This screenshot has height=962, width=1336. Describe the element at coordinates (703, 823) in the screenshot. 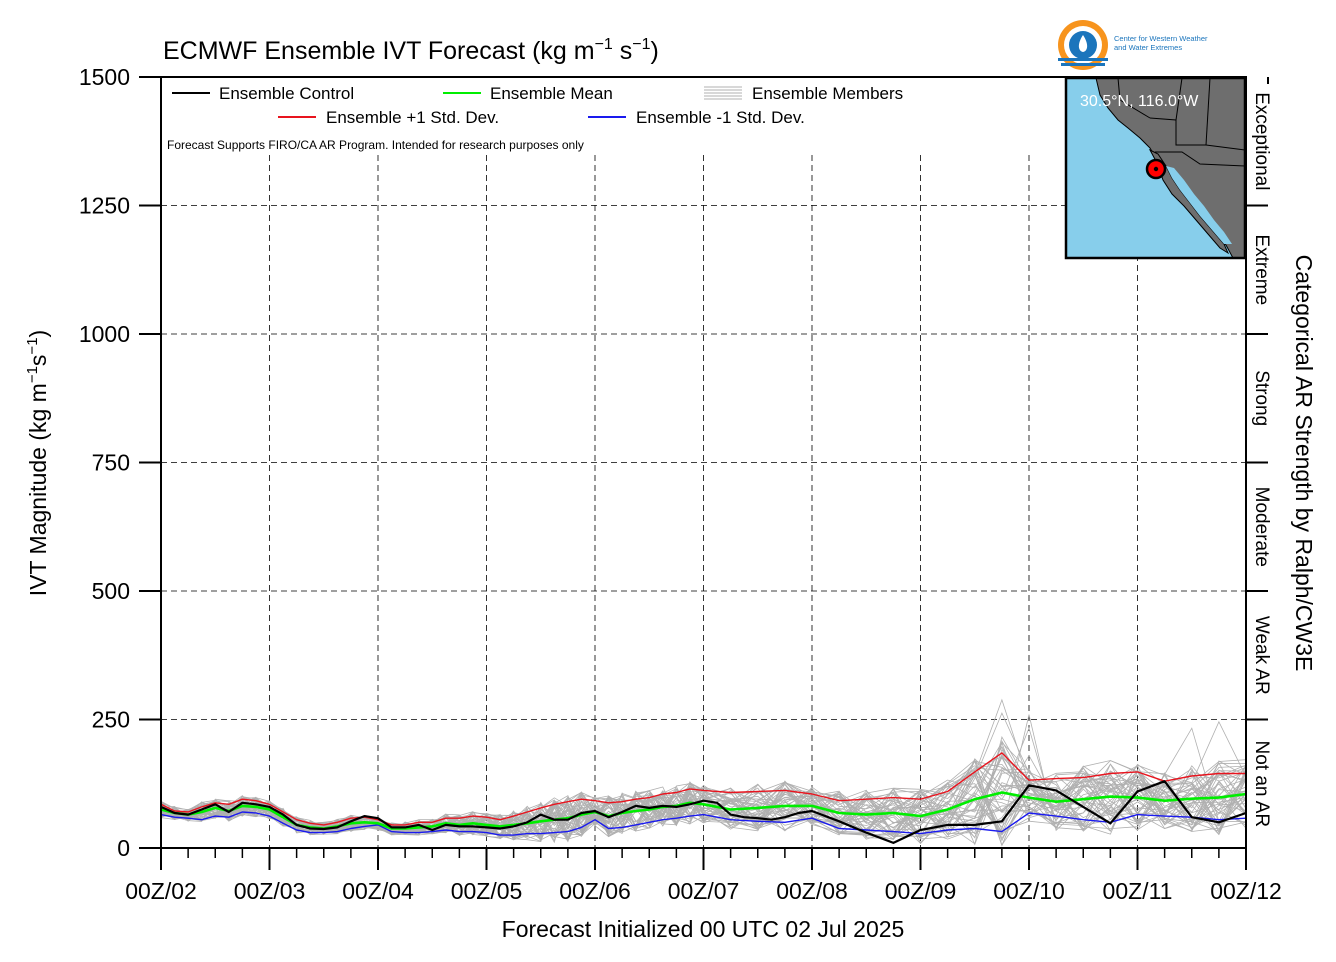

I see `minus-std-line` at that location.